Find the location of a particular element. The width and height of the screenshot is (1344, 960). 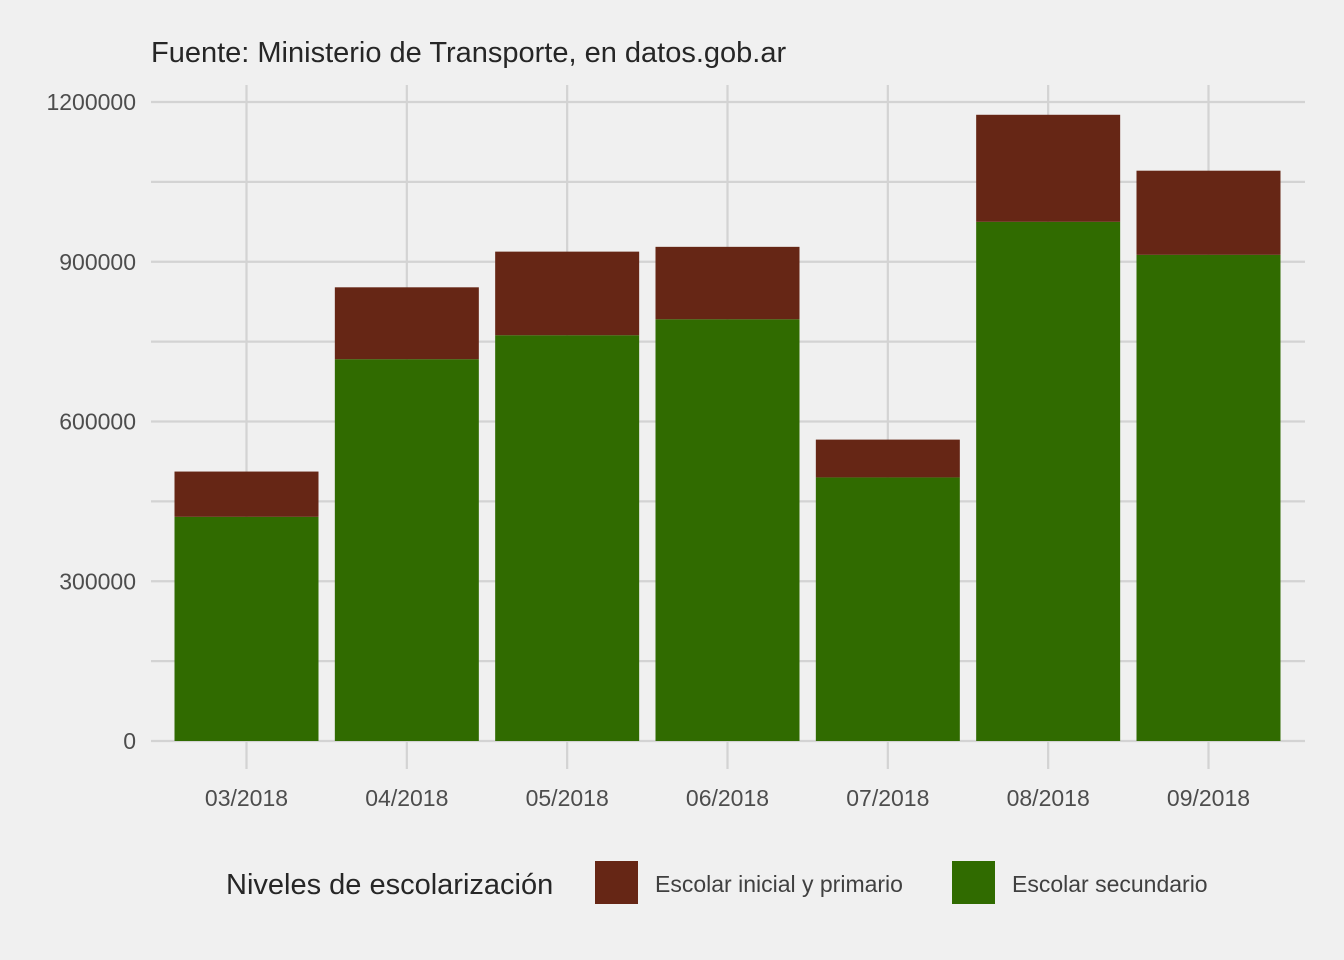

legend-label: Escolar inicial y primario is located at coordinates (779, 884).